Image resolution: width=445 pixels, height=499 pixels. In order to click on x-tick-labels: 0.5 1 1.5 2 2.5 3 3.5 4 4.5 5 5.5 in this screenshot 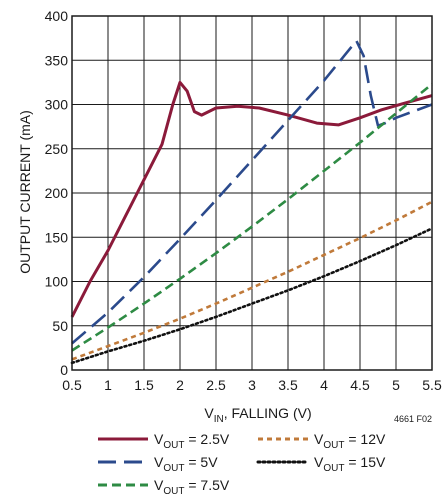, I will do `click(252, 385)`.